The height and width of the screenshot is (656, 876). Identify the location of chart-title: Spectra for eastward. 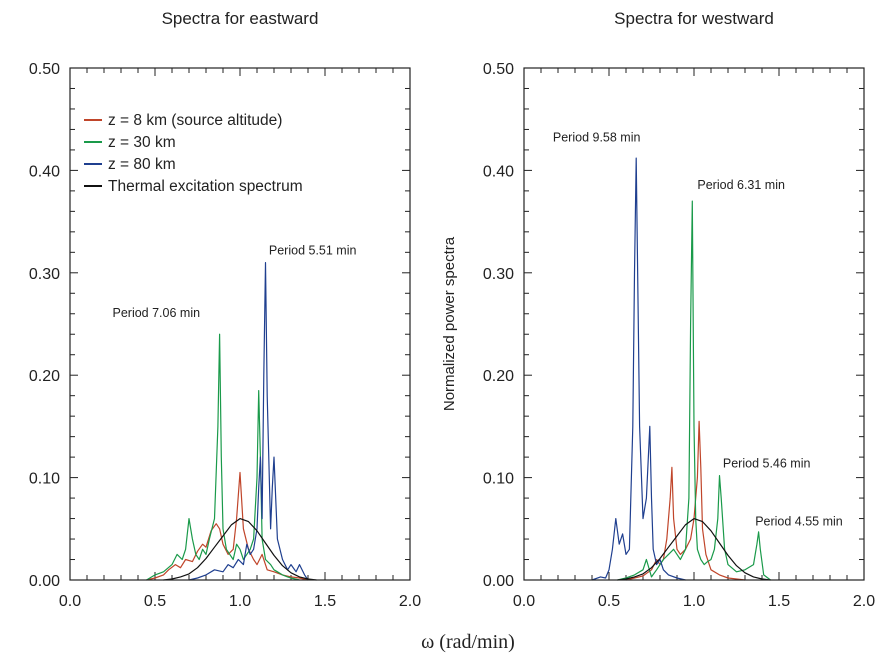
(240, 18).